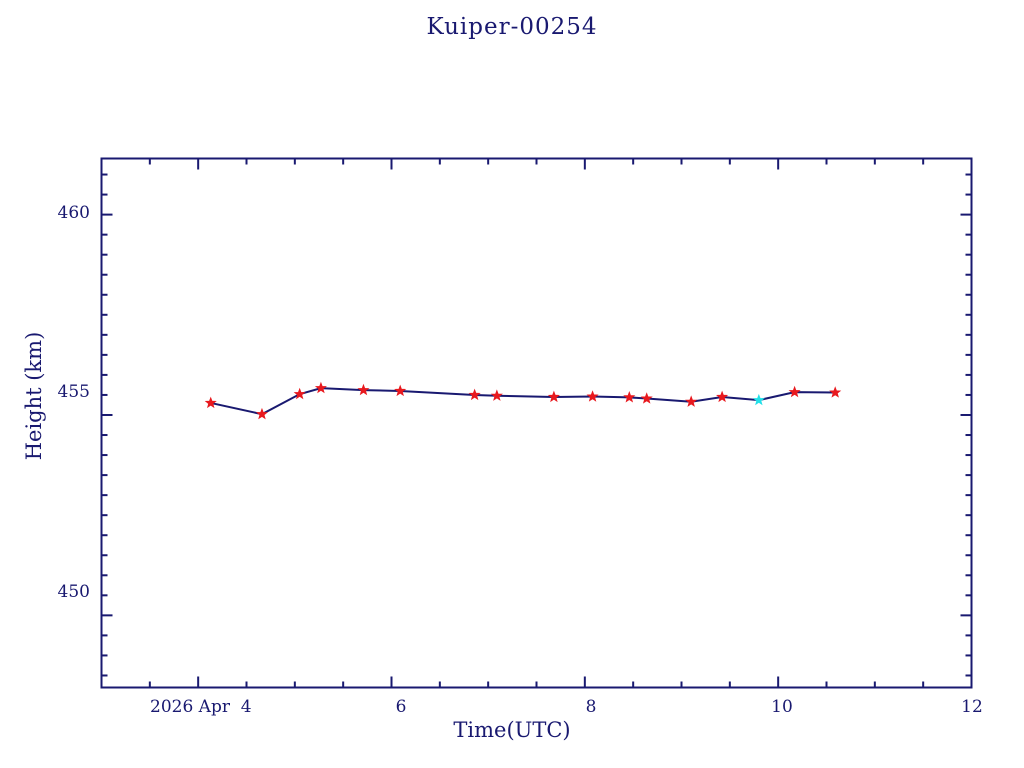 Image resolution: width=1024 pixels, height=768 pixels. Describe the element at coordinates (73, 592) in the screenshot. I see `y-tick-label-450: 450` at that location.